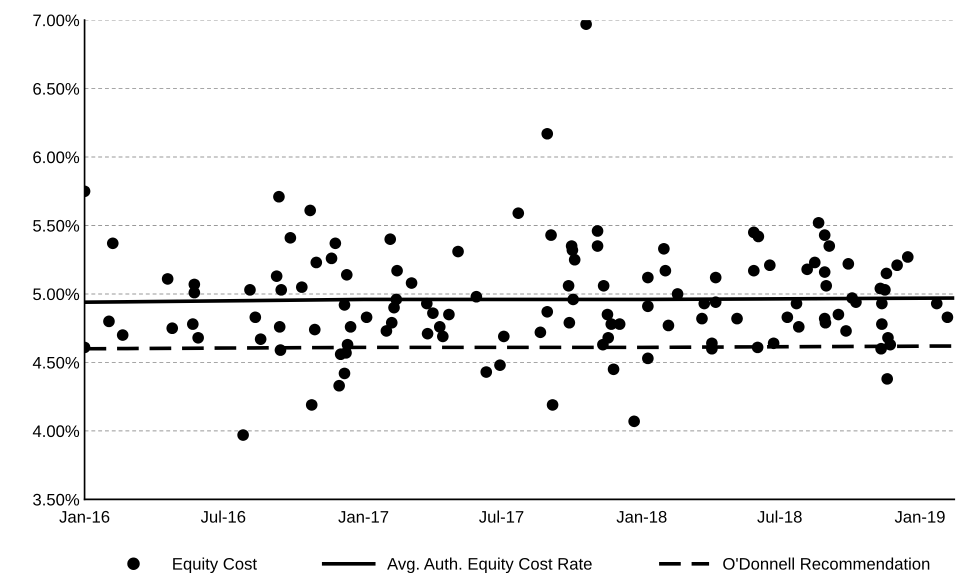 This screenshot has height=574, width=961. Describe the element at coordinates (826, 564) in the screenshot. I see `legend-label: O'Donnell Recommendation` at that location.